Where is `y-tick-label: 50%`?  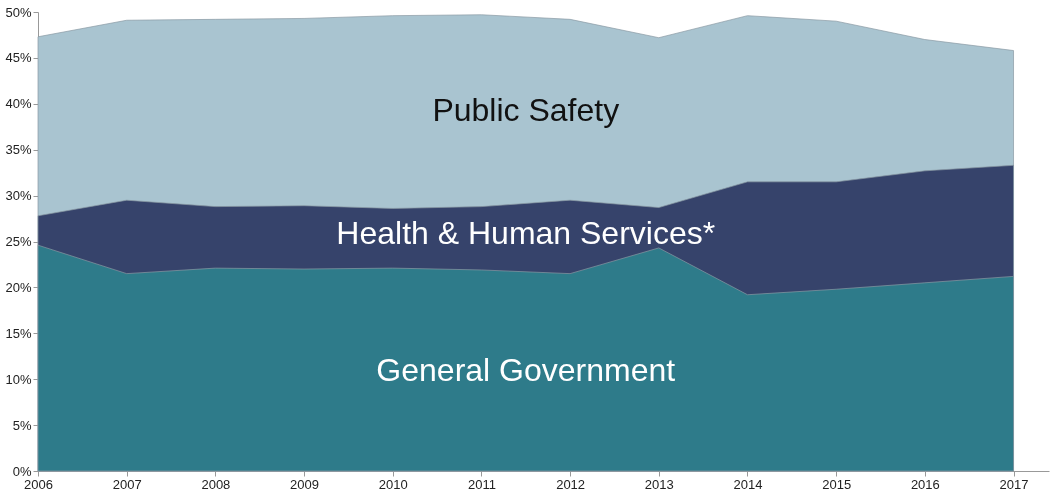 y-tick-label: 50% is located at coordinates (18, 12).